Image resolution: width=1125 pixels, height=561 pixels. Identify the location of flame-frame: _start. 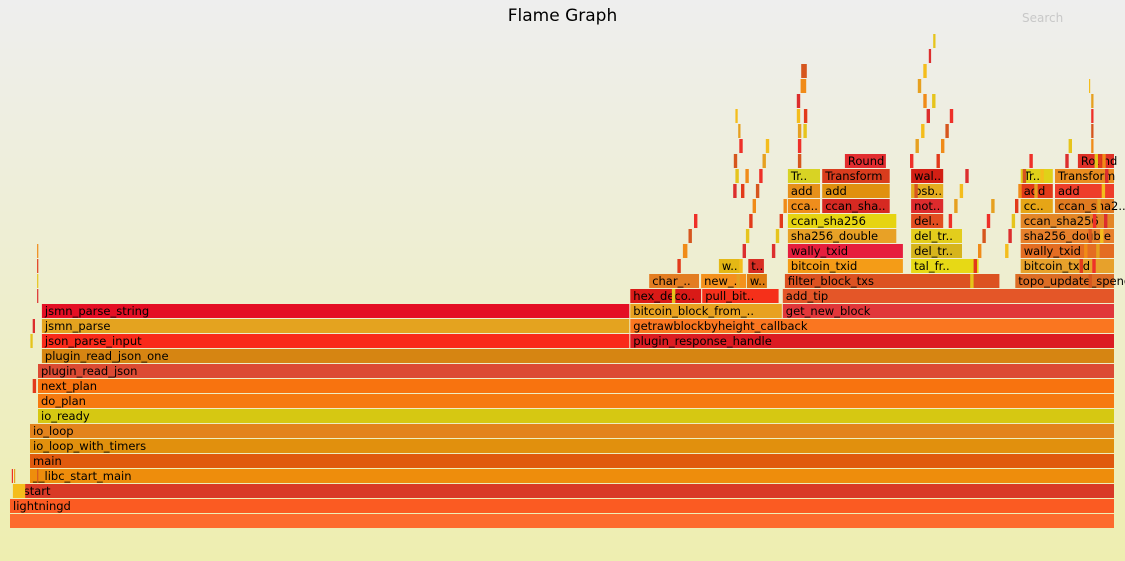
(564, 491).